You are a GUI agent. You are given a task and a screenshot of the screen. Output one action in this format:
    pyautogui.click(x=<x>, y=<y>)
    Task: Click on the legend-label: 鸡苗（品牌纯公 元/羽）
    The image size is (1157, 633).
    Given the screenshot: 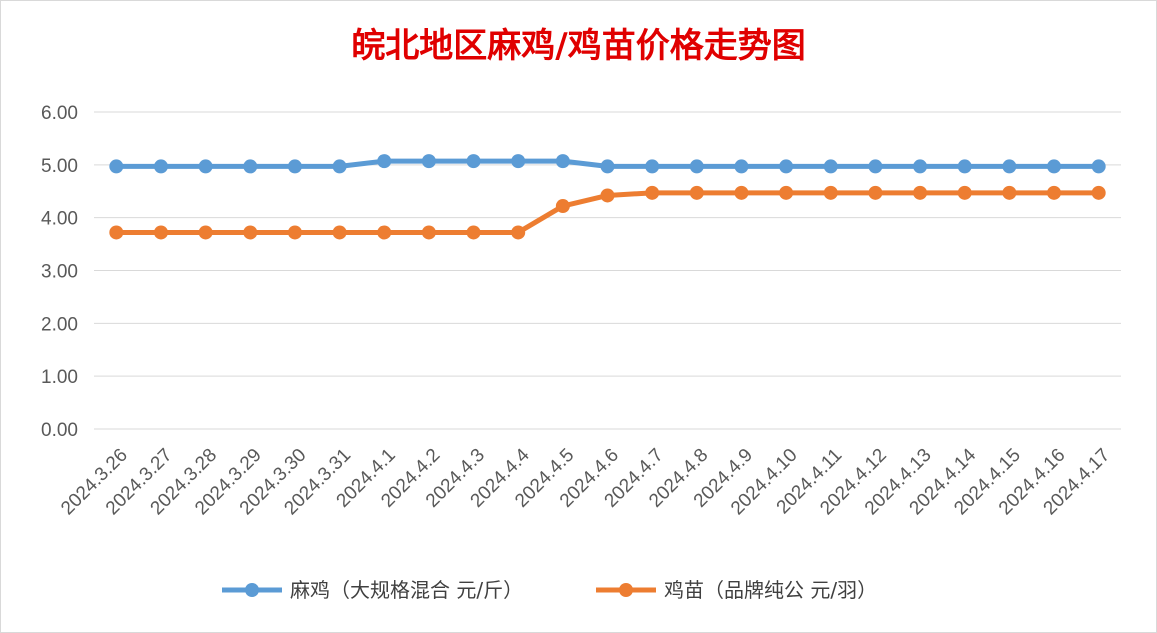 What is the action you would take?
    pyautogui.click(x=770, y=590)
    